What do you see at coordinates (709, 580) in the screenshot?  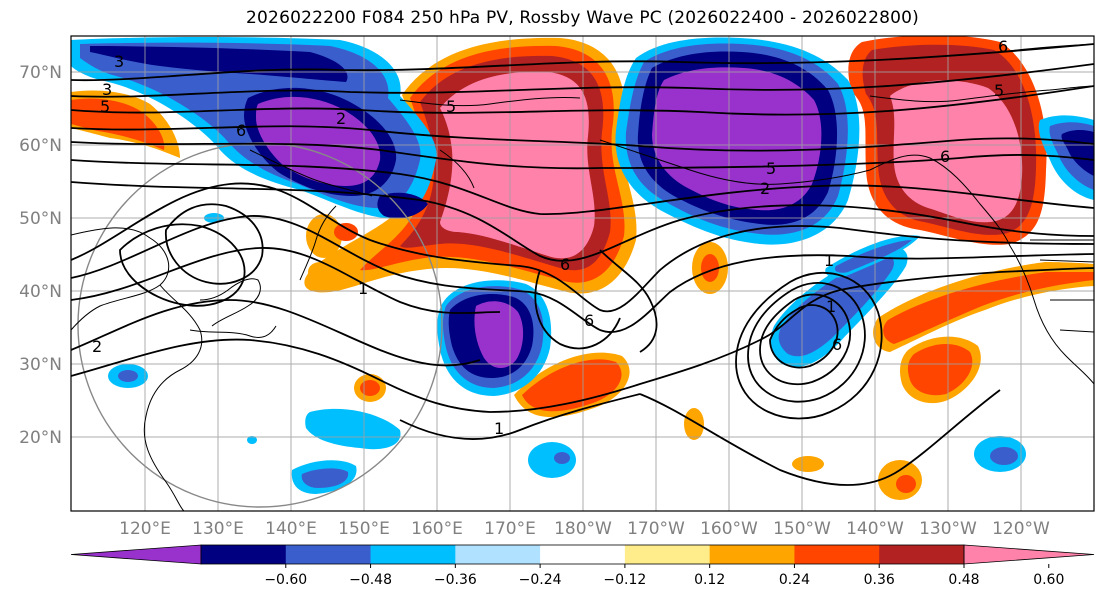 I see `colorbar-tick-label: 0.12` at bounding box center [709, 580].